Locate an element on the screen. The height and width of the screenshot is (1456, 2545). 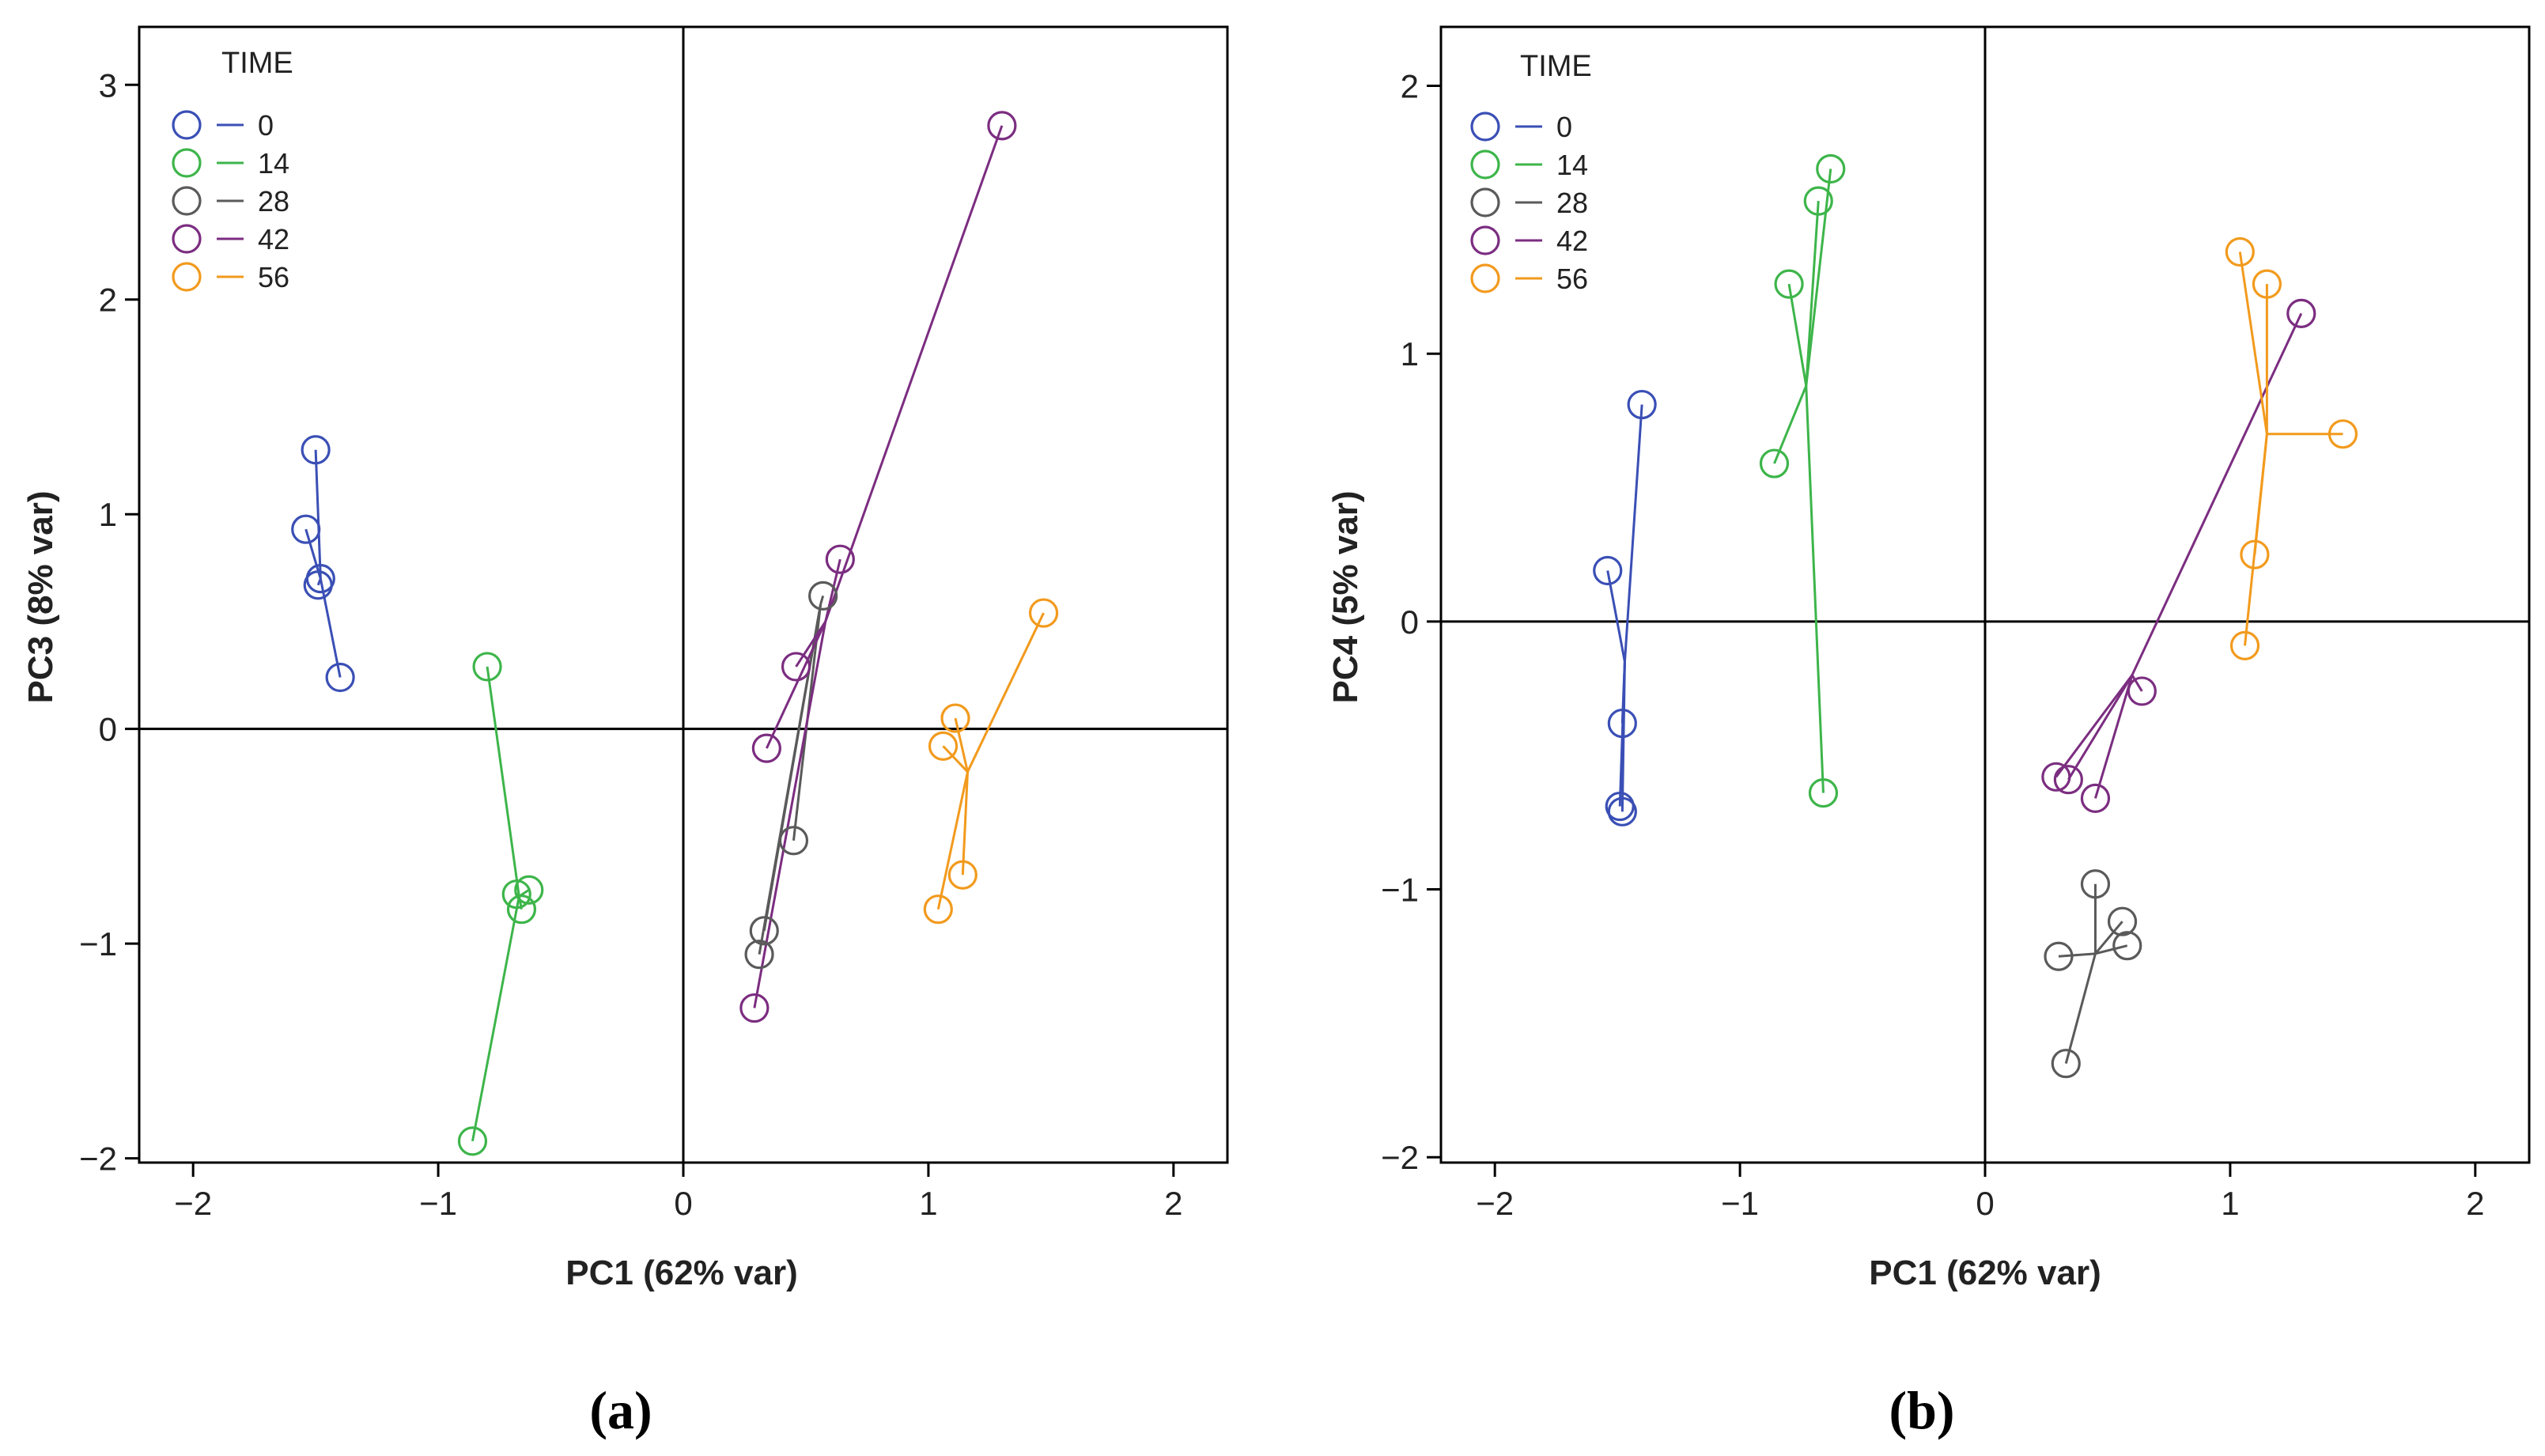
panel-b-series-0-spoke is located at coordinates (1633, 533).